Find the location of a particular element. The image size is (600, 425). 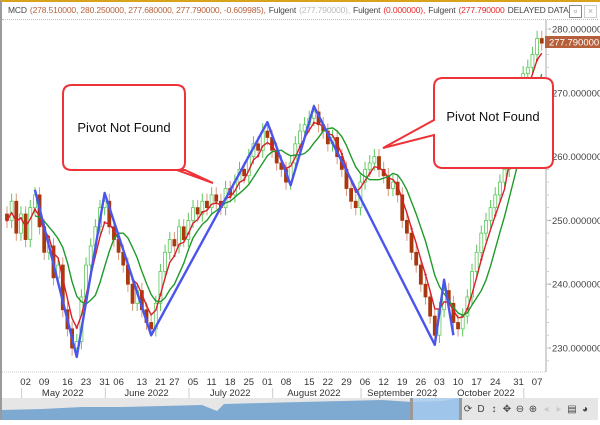

close-icon: × is located at coordinates (590, 11).